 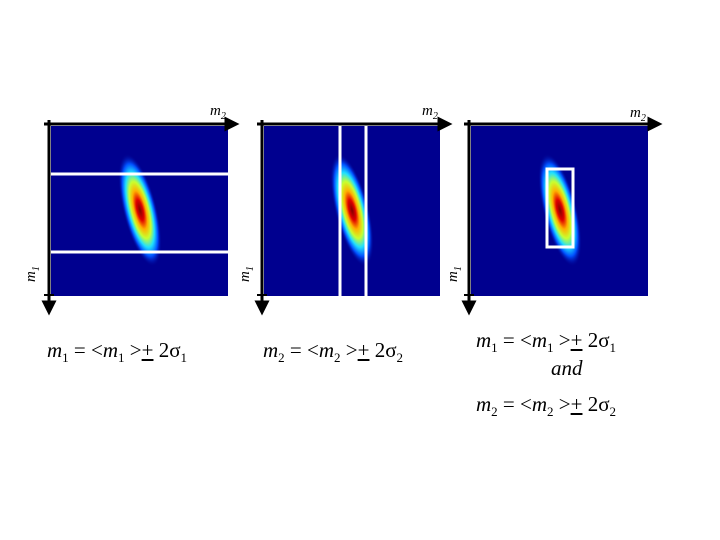 What do you see at coordinates (430, 112) in the screenshot?
I see `x-axis-label-2: m2` at bounding box center [430, 112].